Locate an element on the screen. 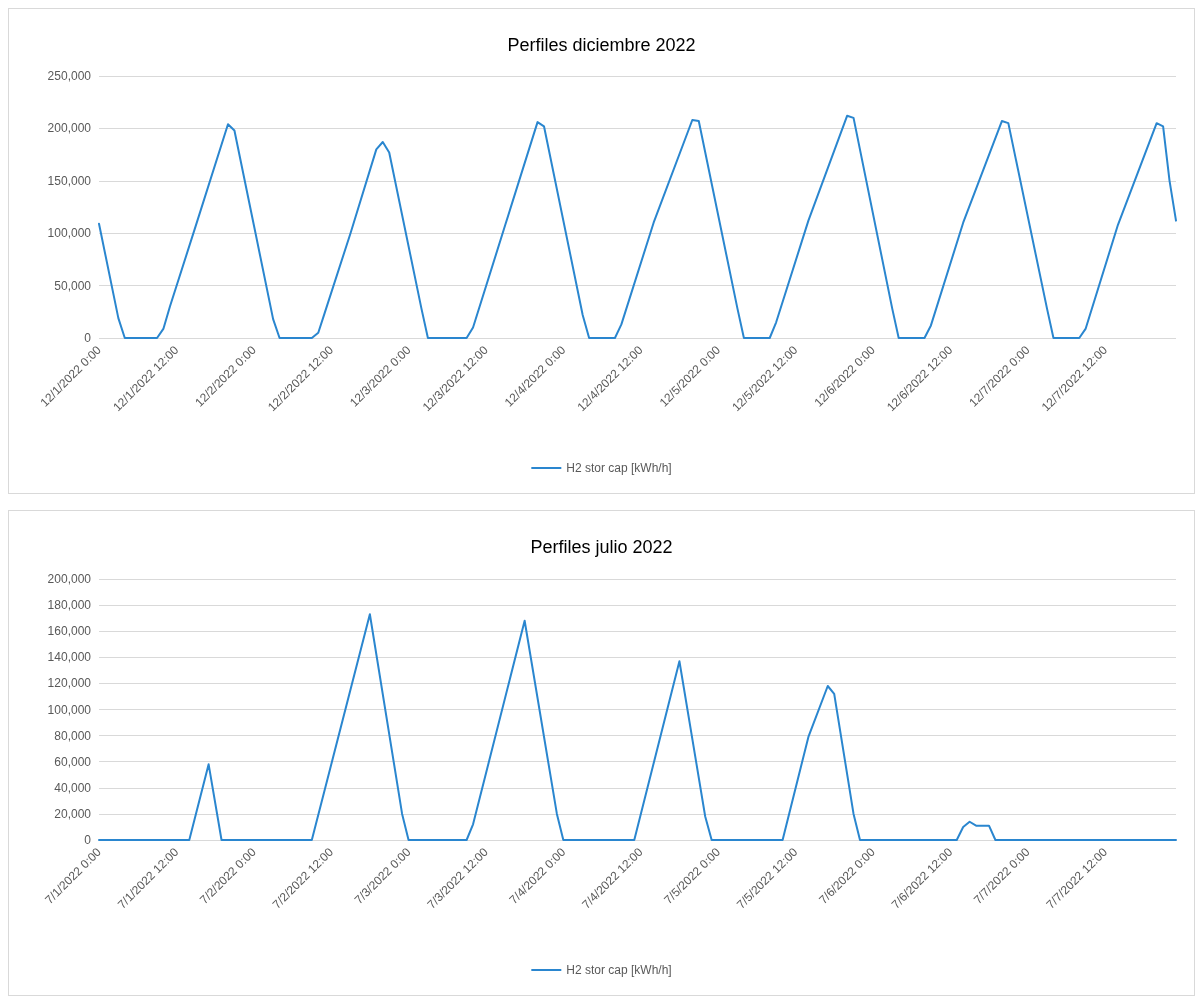 This screenshot has width=1203, height=998. y-tick-label: 140,000 is located at coordinates (69, 657).